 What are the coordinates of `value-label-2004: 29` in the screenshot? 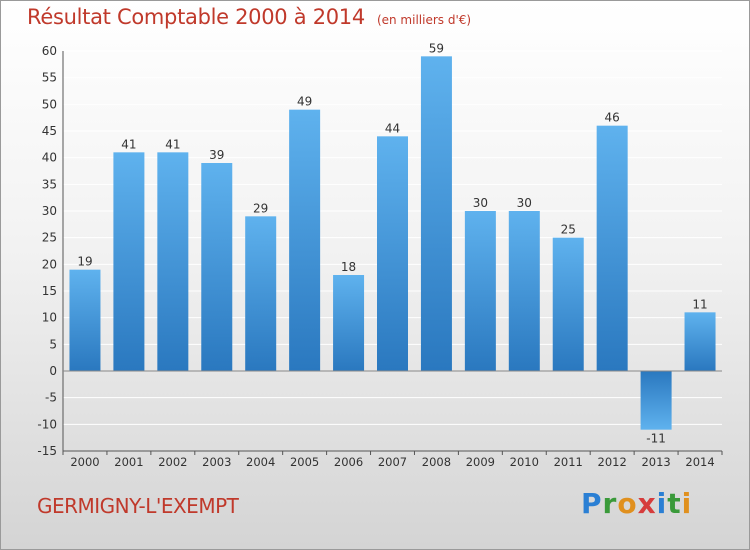 It's located at (260, 208).